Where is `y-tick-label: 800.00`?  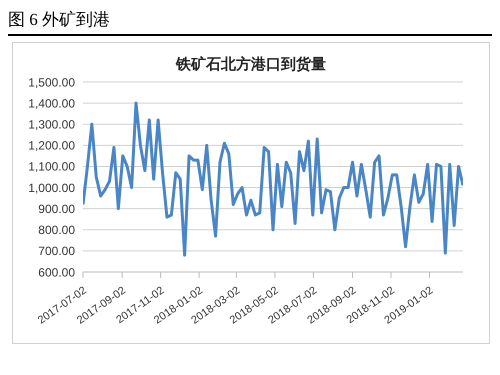
y-tick-label: 800.00 is located at coordinates (57, 230).